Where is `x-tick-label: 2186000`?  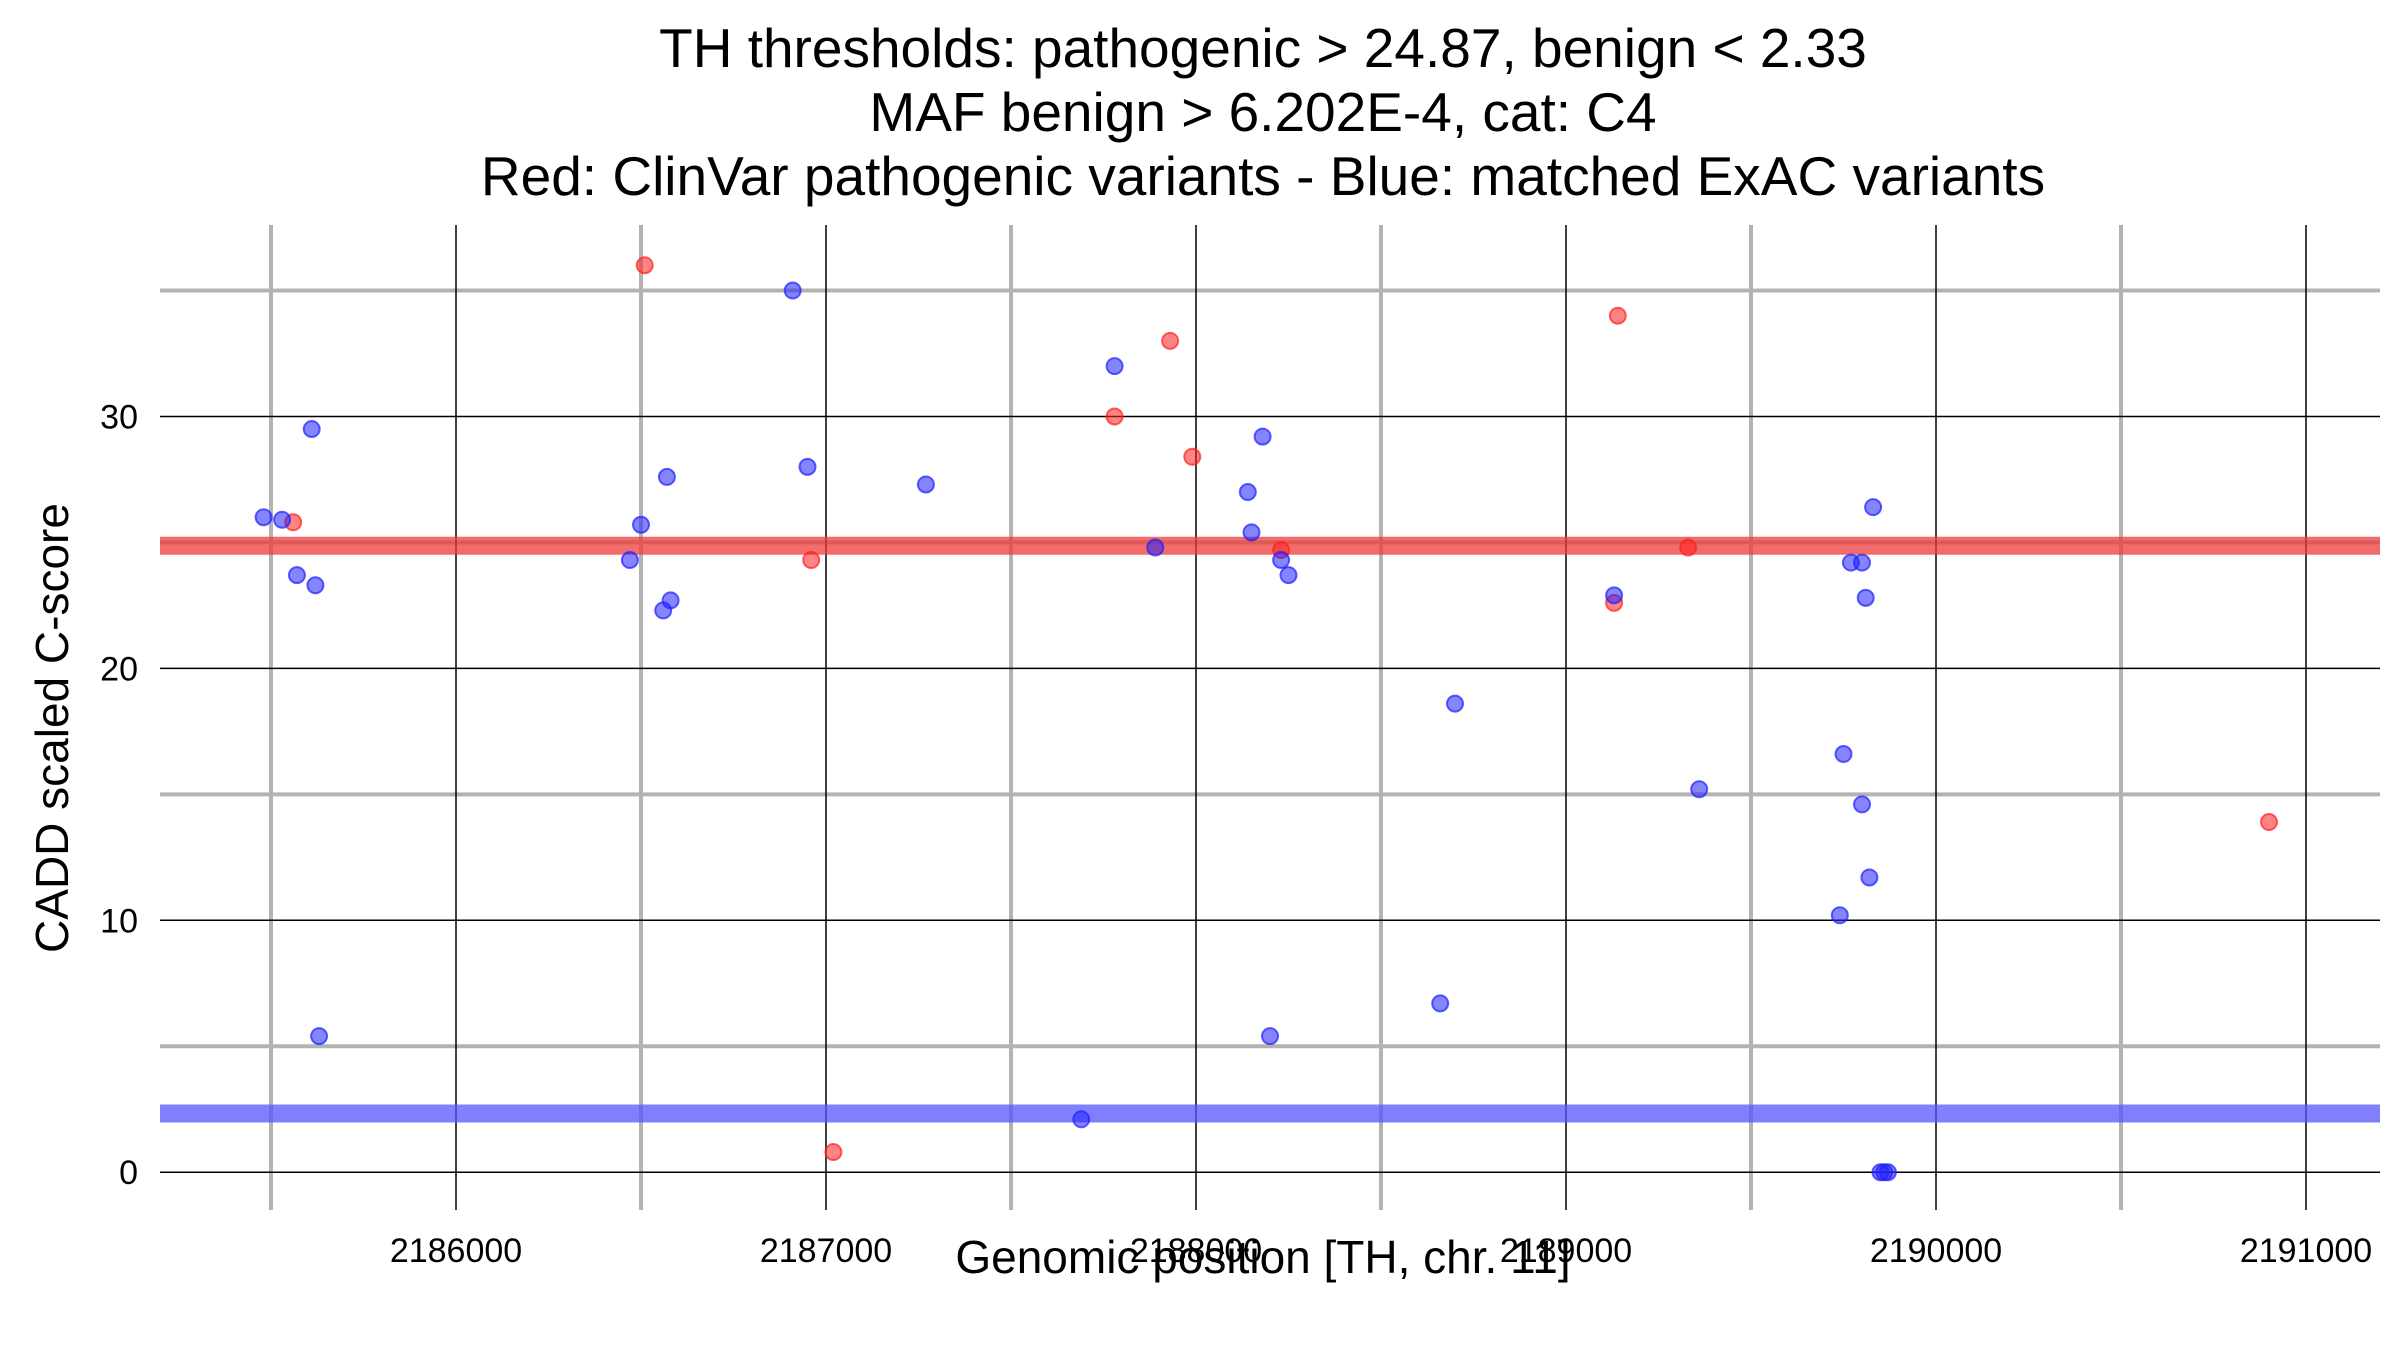
x-tick-label: 2186000 is located at coordinates (456, 1251).